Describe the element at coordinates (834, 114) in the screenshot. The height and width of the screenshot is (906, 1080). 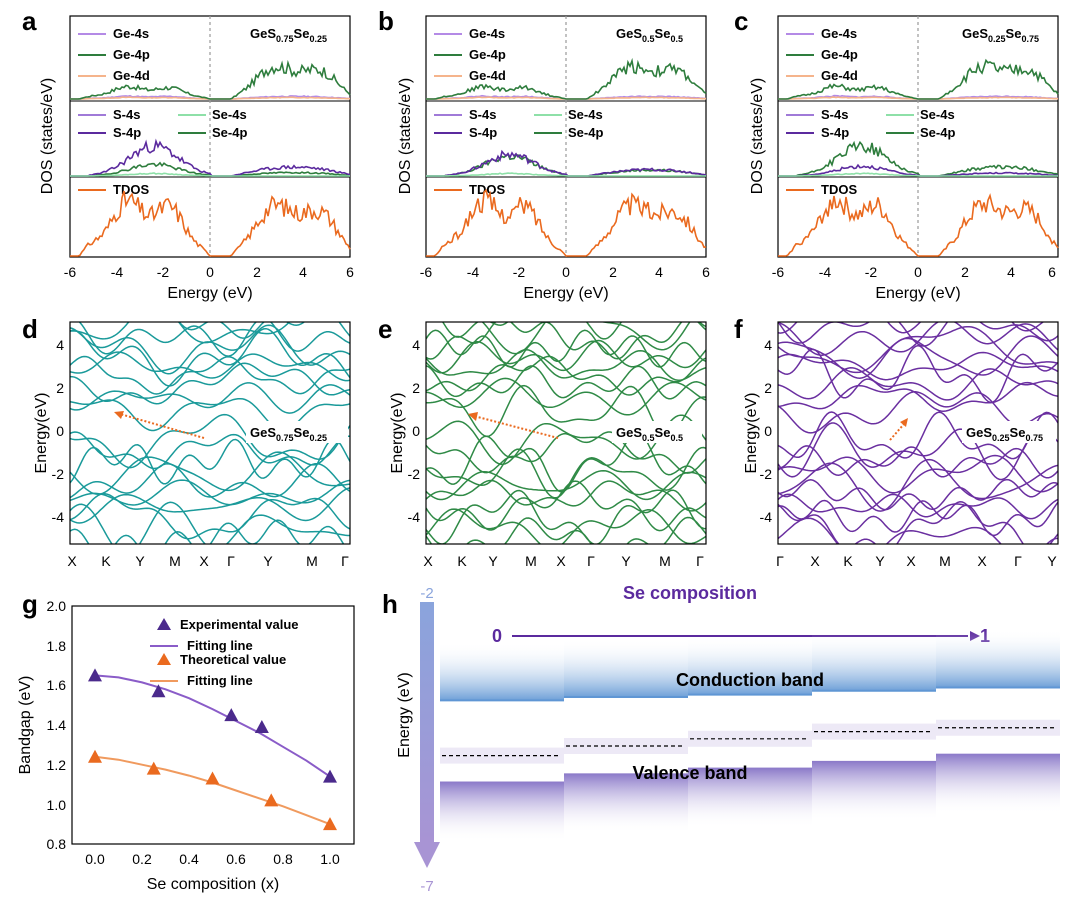
I see `legend-s4s: S-4s` at that location.